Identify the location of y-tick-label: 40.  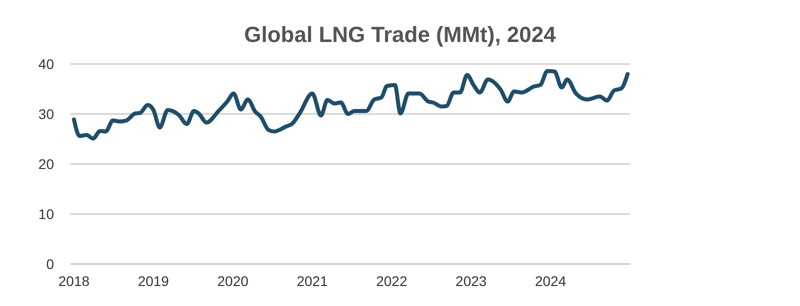
(46, 64).